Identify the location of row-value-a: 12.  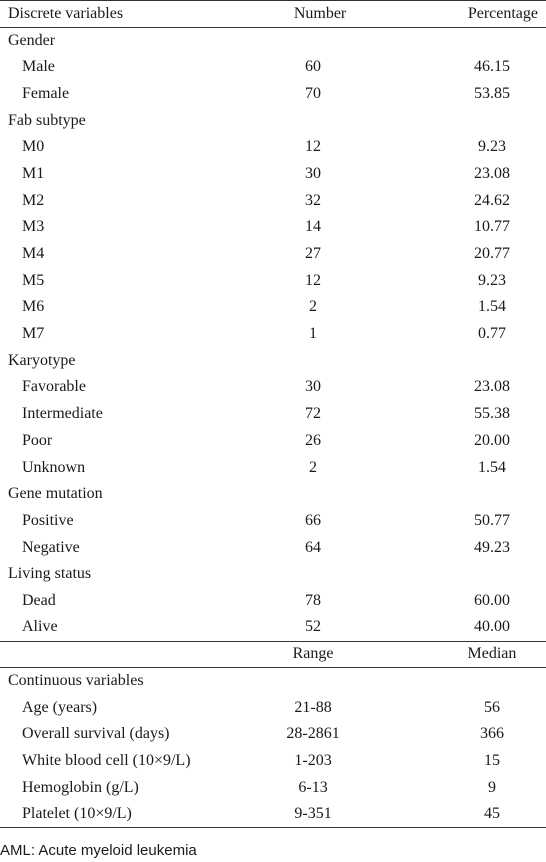
(313, 147).